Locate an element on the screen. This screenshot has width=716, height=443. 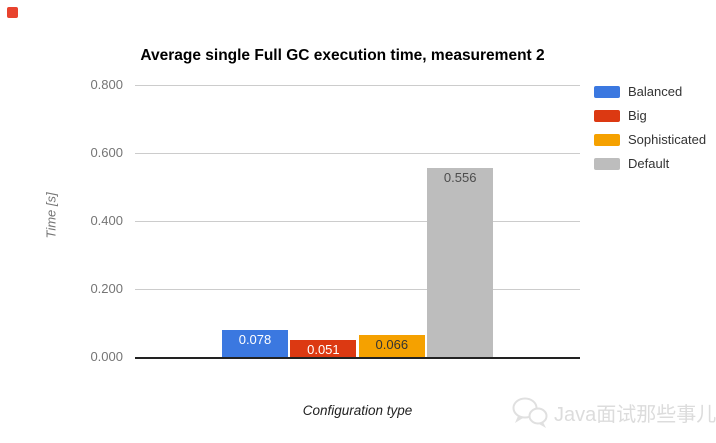
legend-item-default: Default is located at coordinates (650, 163).